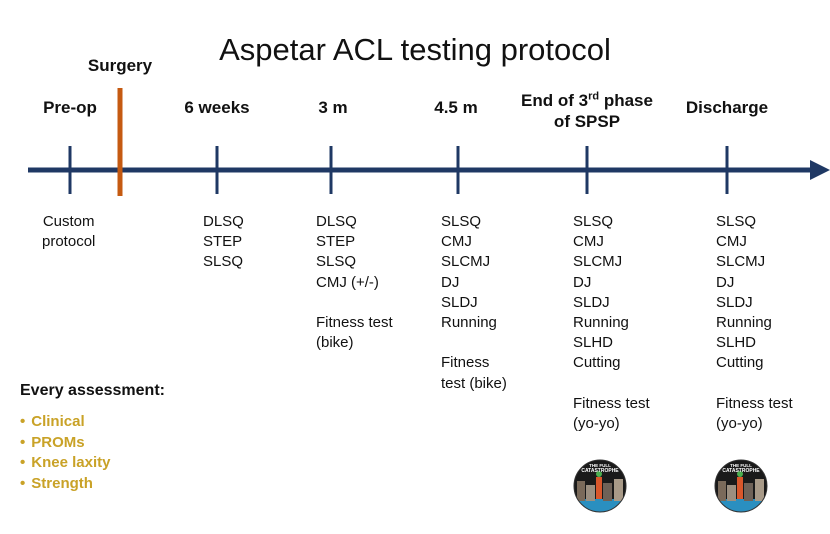 The width and height of the screenshot is (830, 534). What do you see at coordinates (465, 363) in the screenshot?
I see `test-item: Fitness` at bounding box center [465, 363].